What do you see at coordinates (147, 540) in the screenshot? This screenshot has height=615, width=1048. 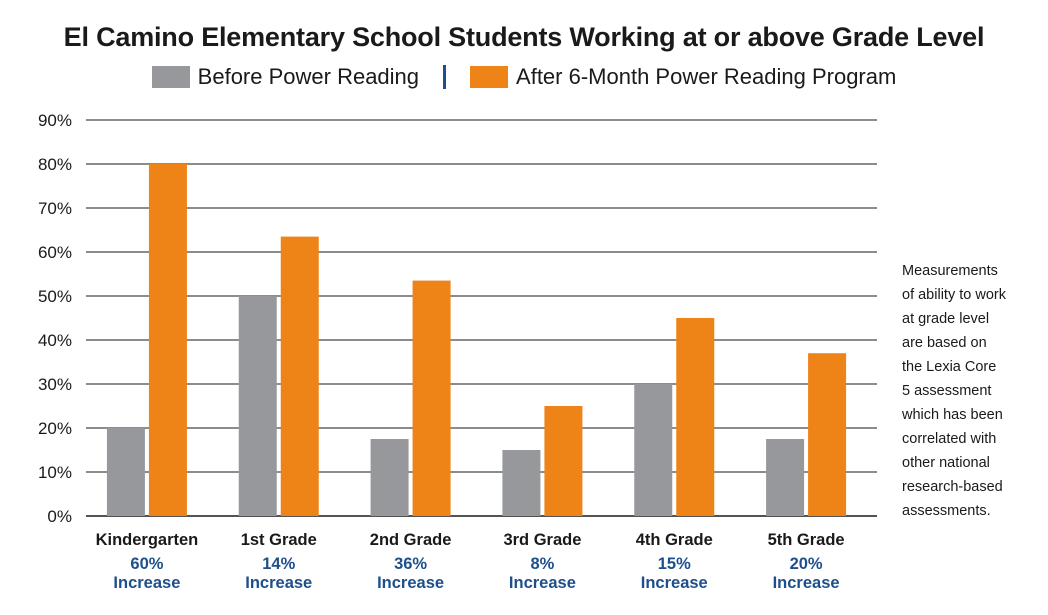 I see `x-tick-label: Kindergarten` at bounding box center [147, 540].